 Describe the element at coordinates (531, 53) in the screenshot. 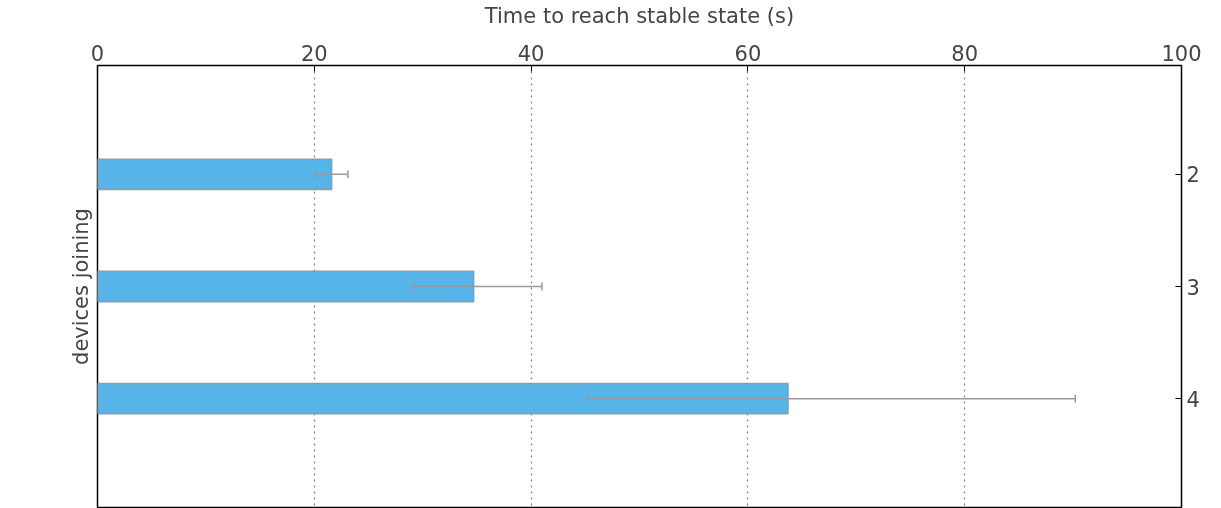

I see `x-tick-label: 40` at that location.